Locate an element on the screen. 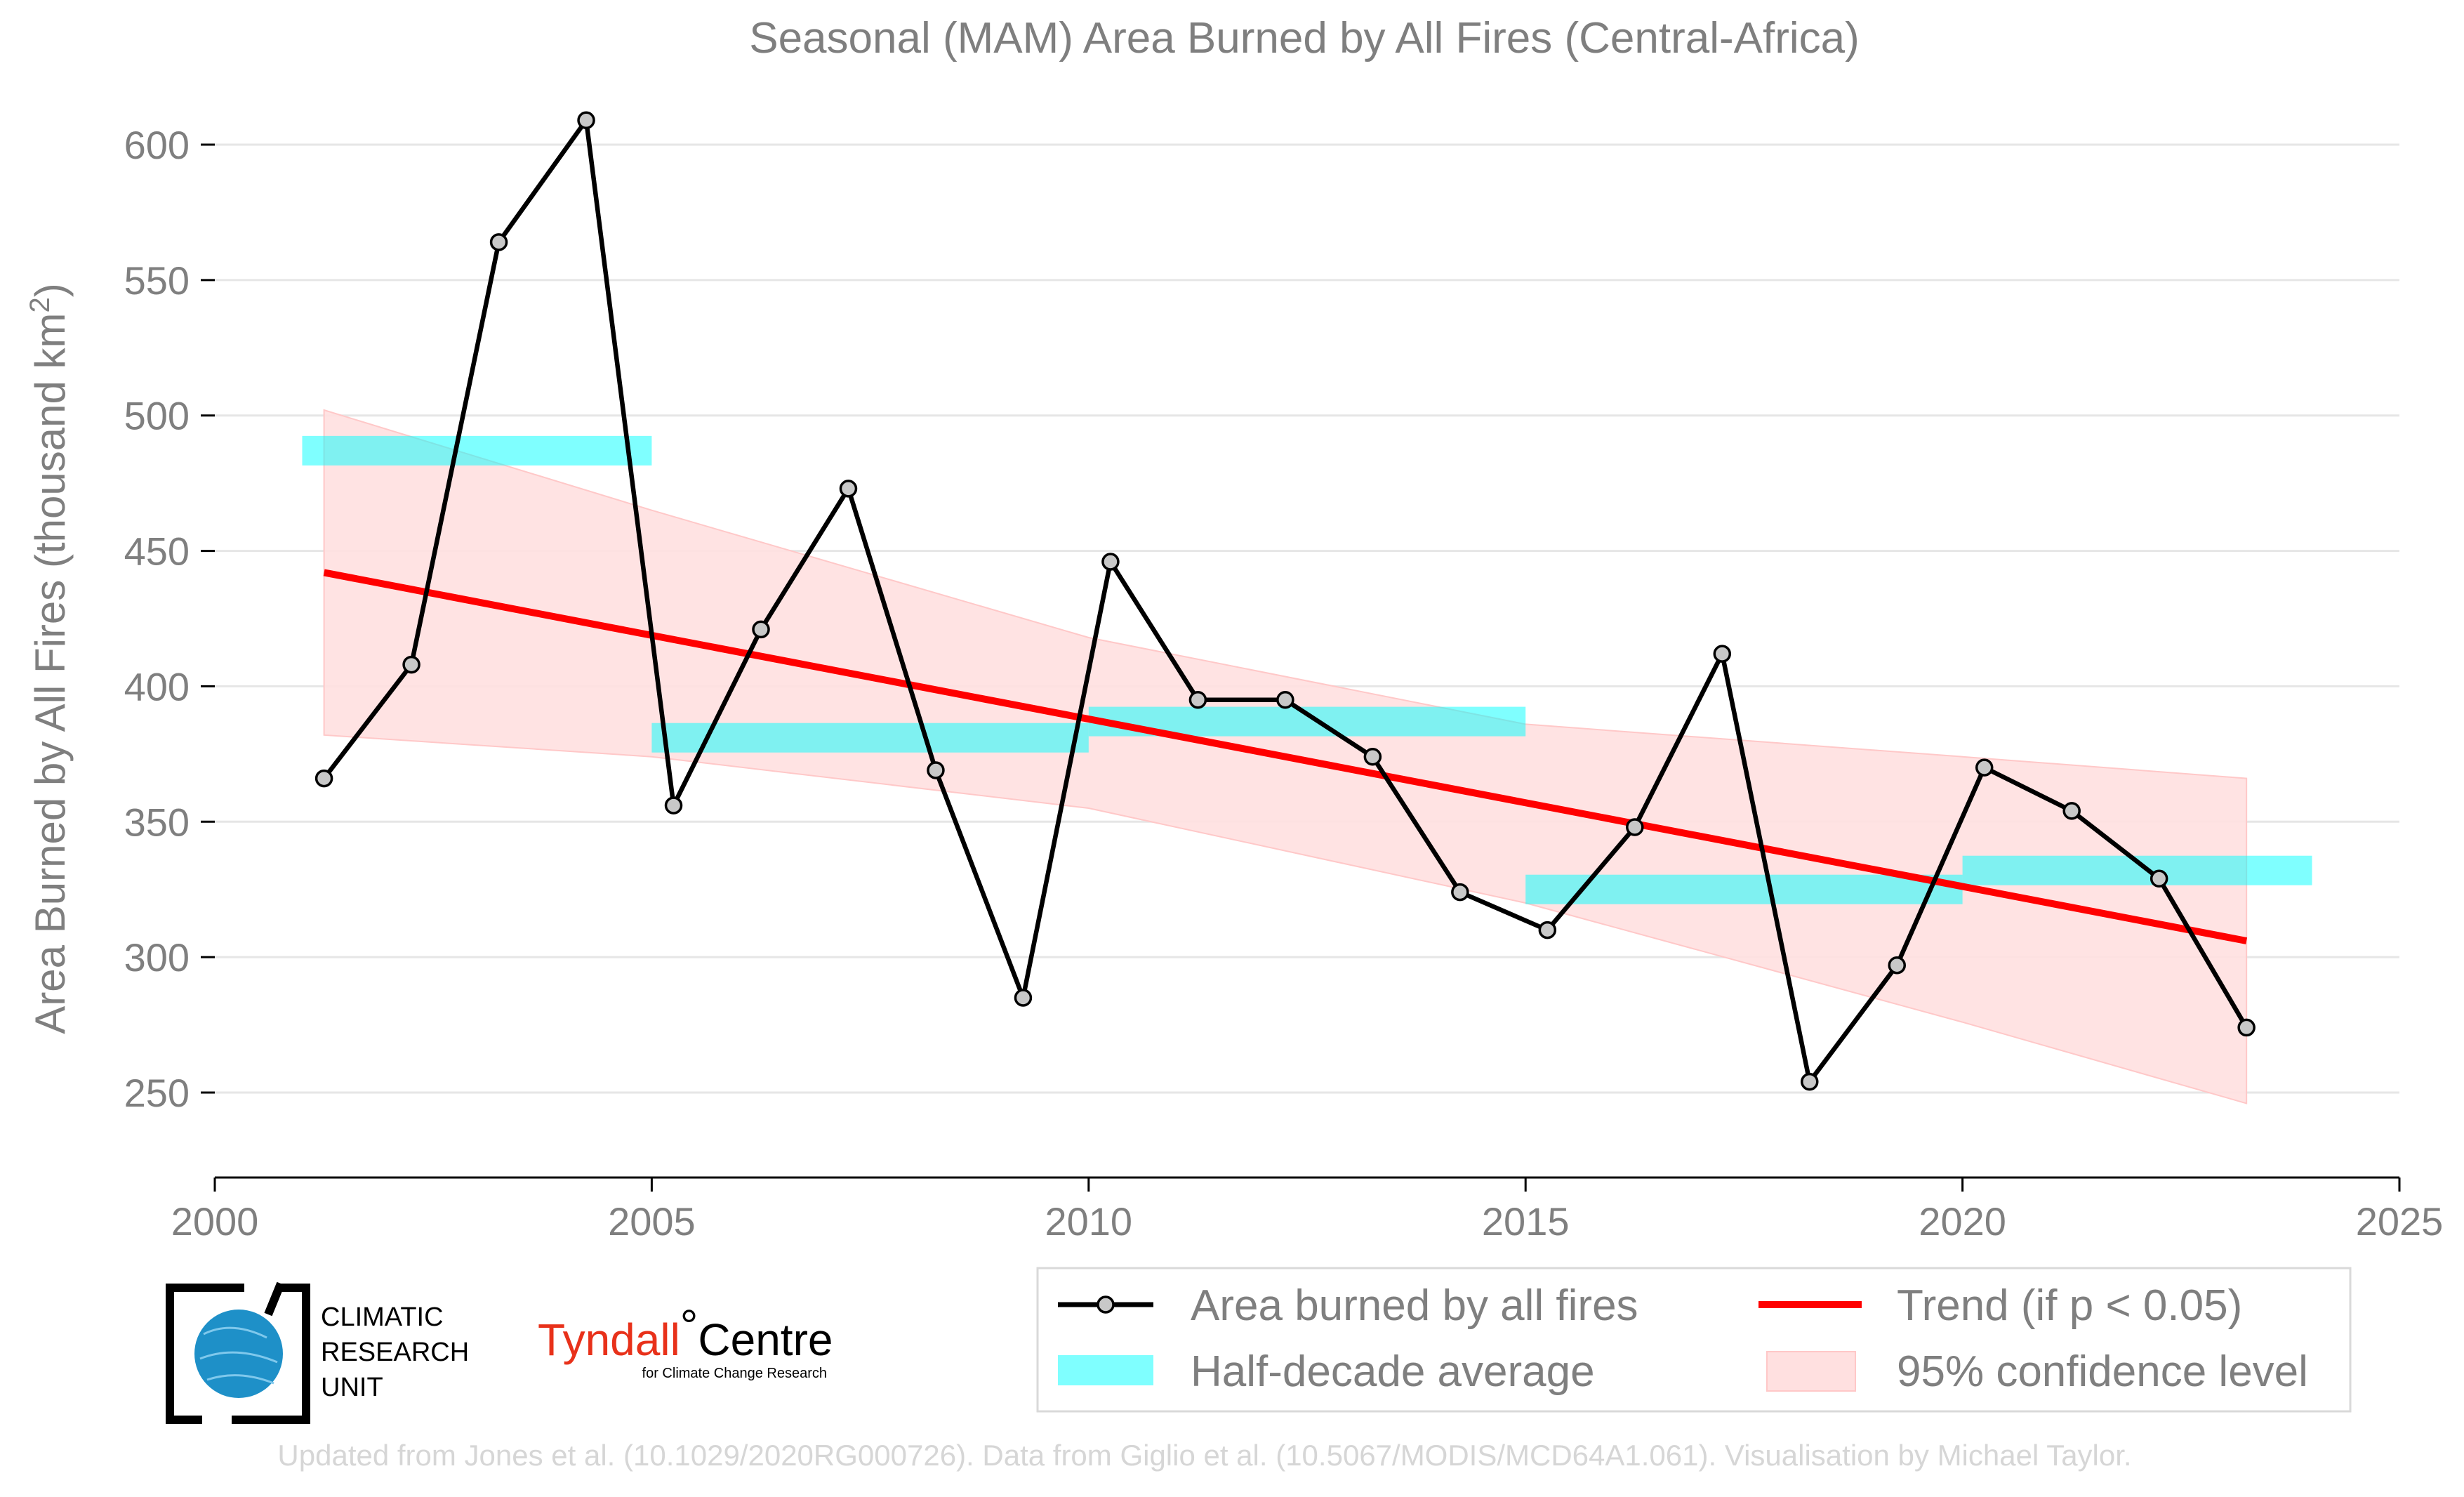  cru-logo-bracket-left is located at coordinates (205, 1354).